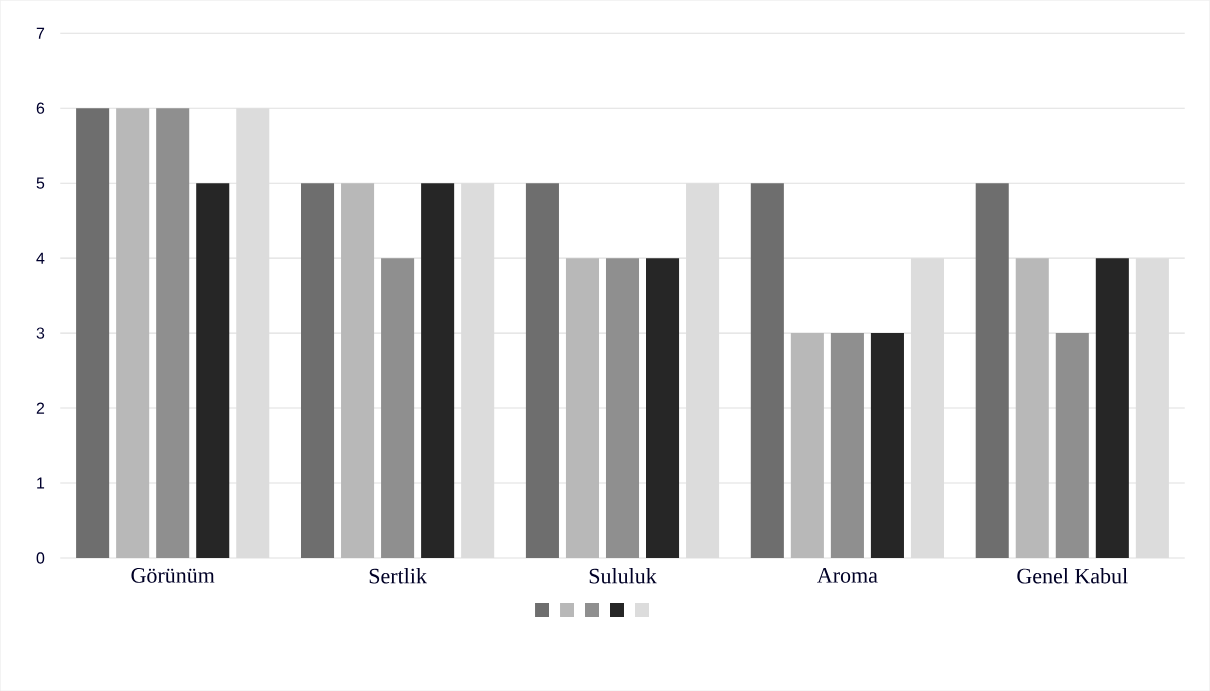 Image resolution: width=1210 pixels, height=691 pixels. Describe the element at coordinates (40, 108) in the screenshot. I see `y-tick-label: 6` at that location.